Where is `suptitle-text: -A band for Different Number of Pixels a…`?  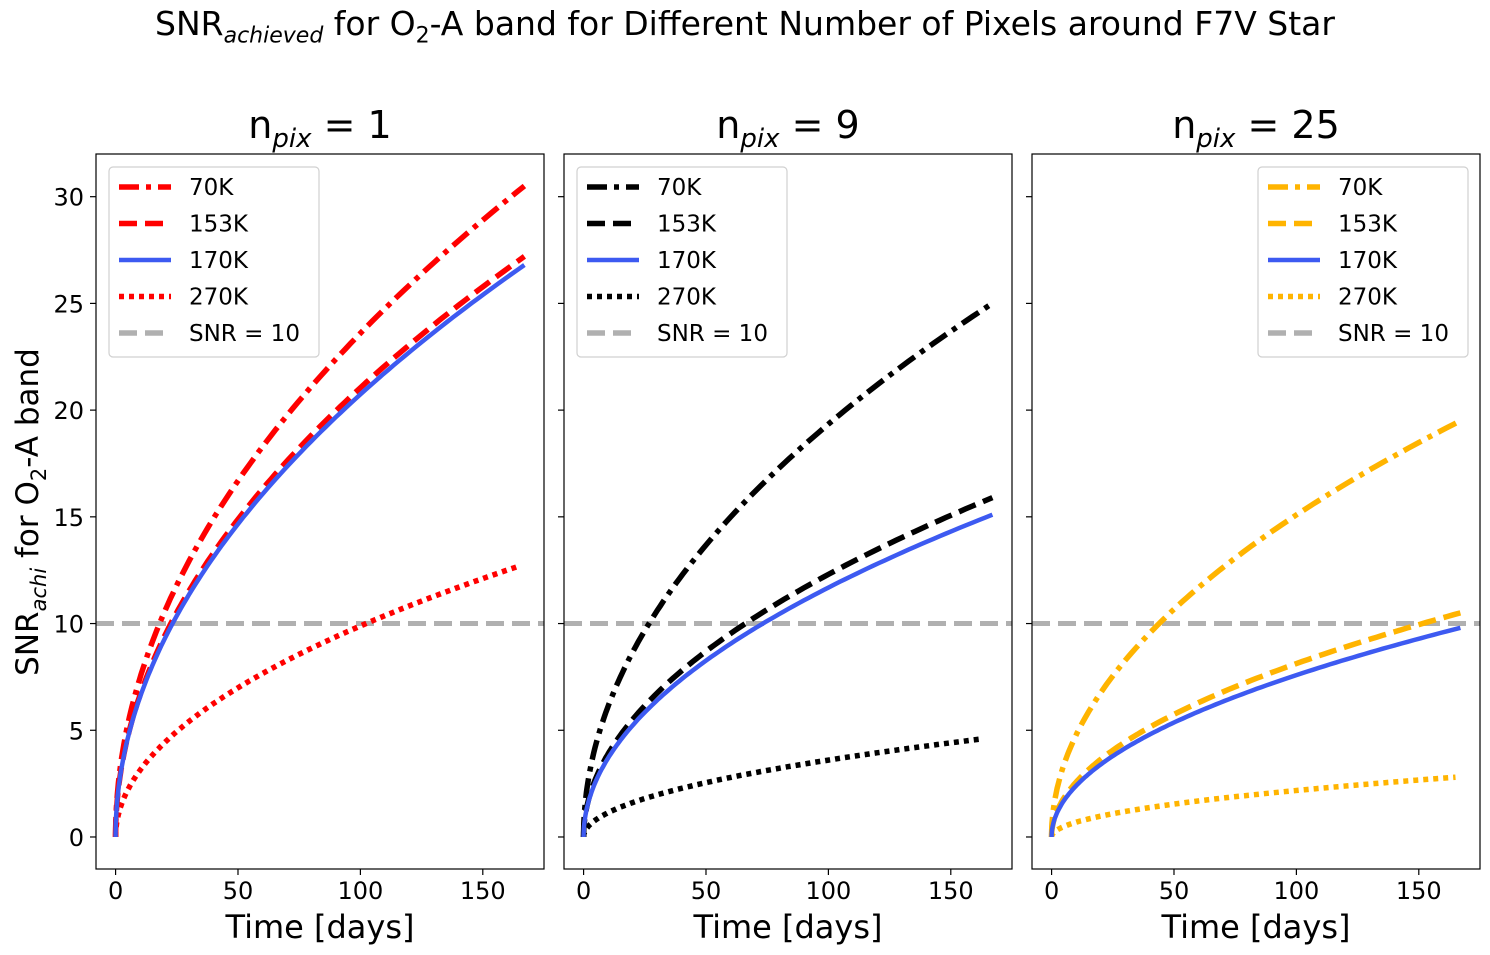 suptitle-text: -A band for Different Number of Pixels a… is located at coordinates (882, 23).